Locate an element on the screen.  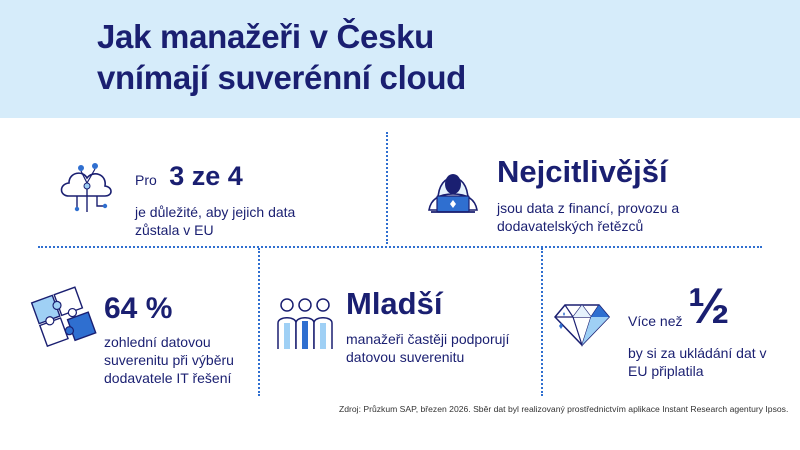
younger-text-1: manažeři častěji podporují is located at coordinates (428, 339).